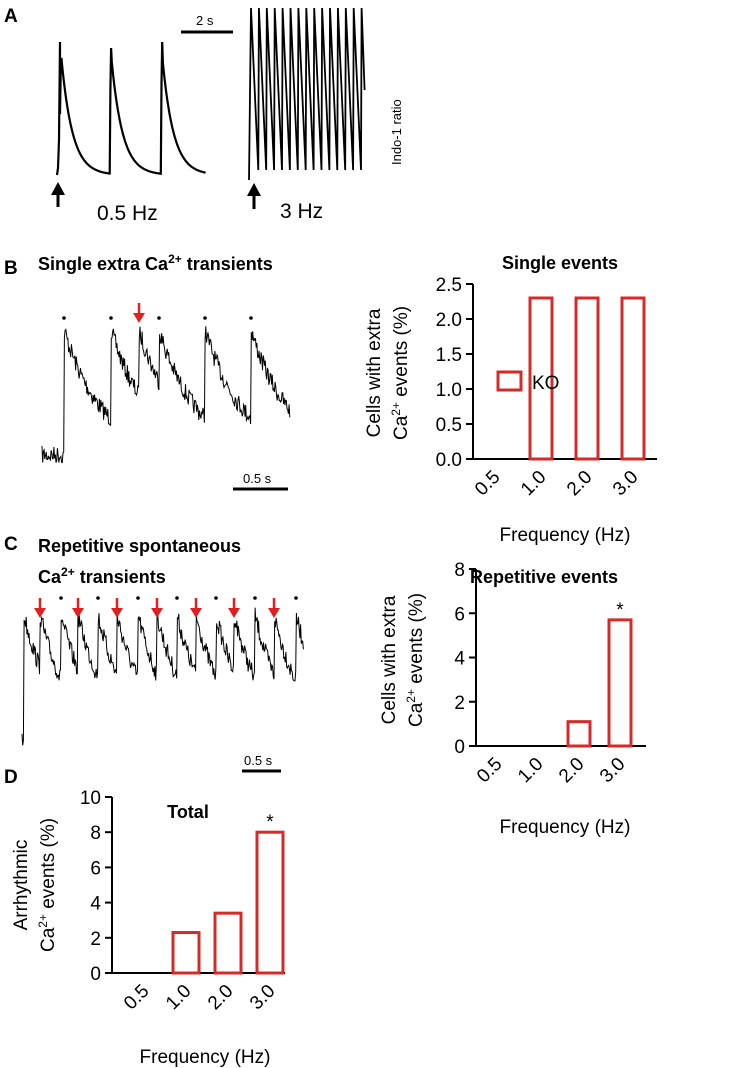 The image size is (732, 1068). What do you see at coordinates (137, 998) in the screenshot?
I see `x-tick-label-total: 0.5` at bounding box center [137, 998].